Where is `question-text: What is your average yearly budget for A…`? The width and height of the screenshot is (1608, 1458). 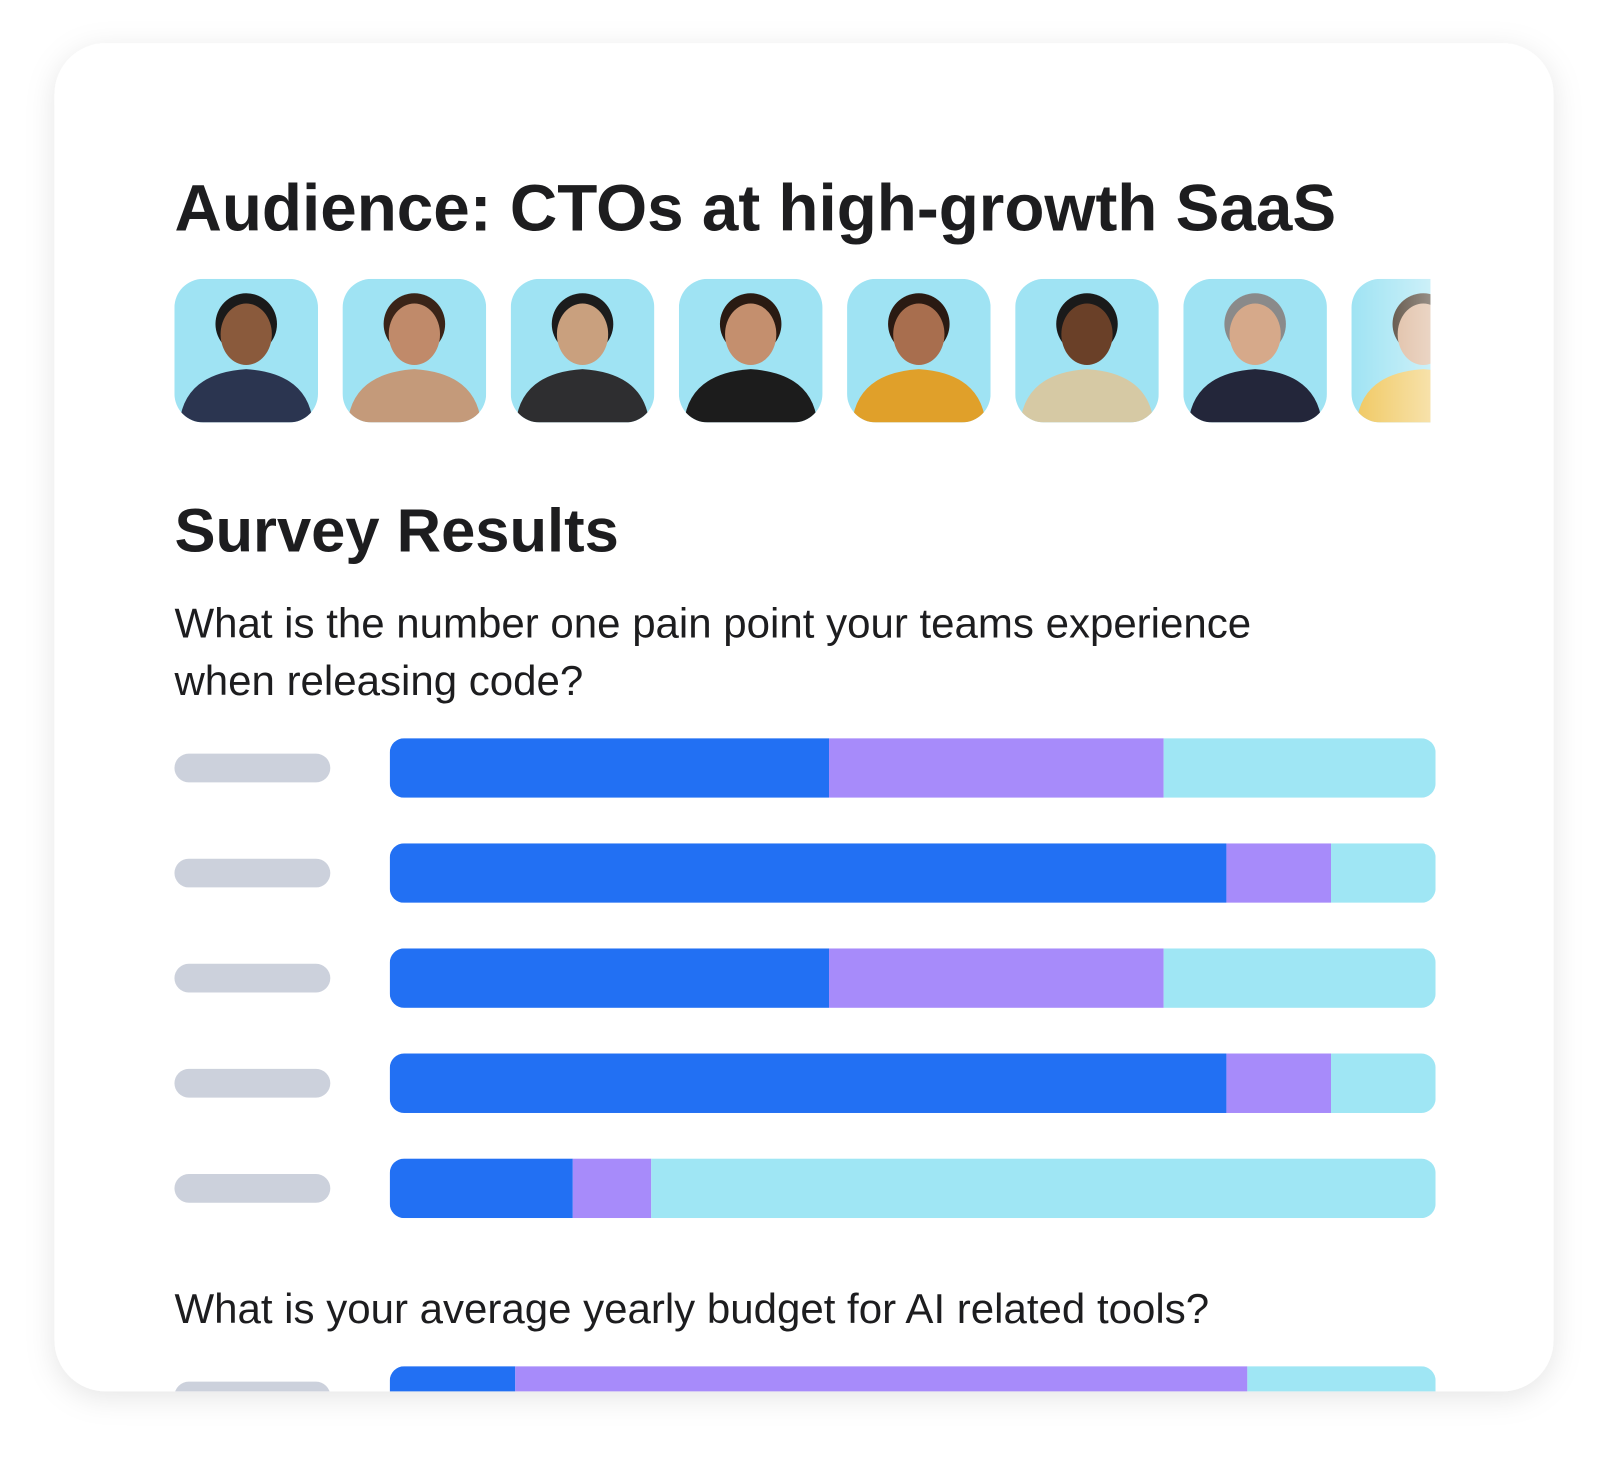
question-text: What is your average yearly budget for A… is located at coordinates (691, 1308).